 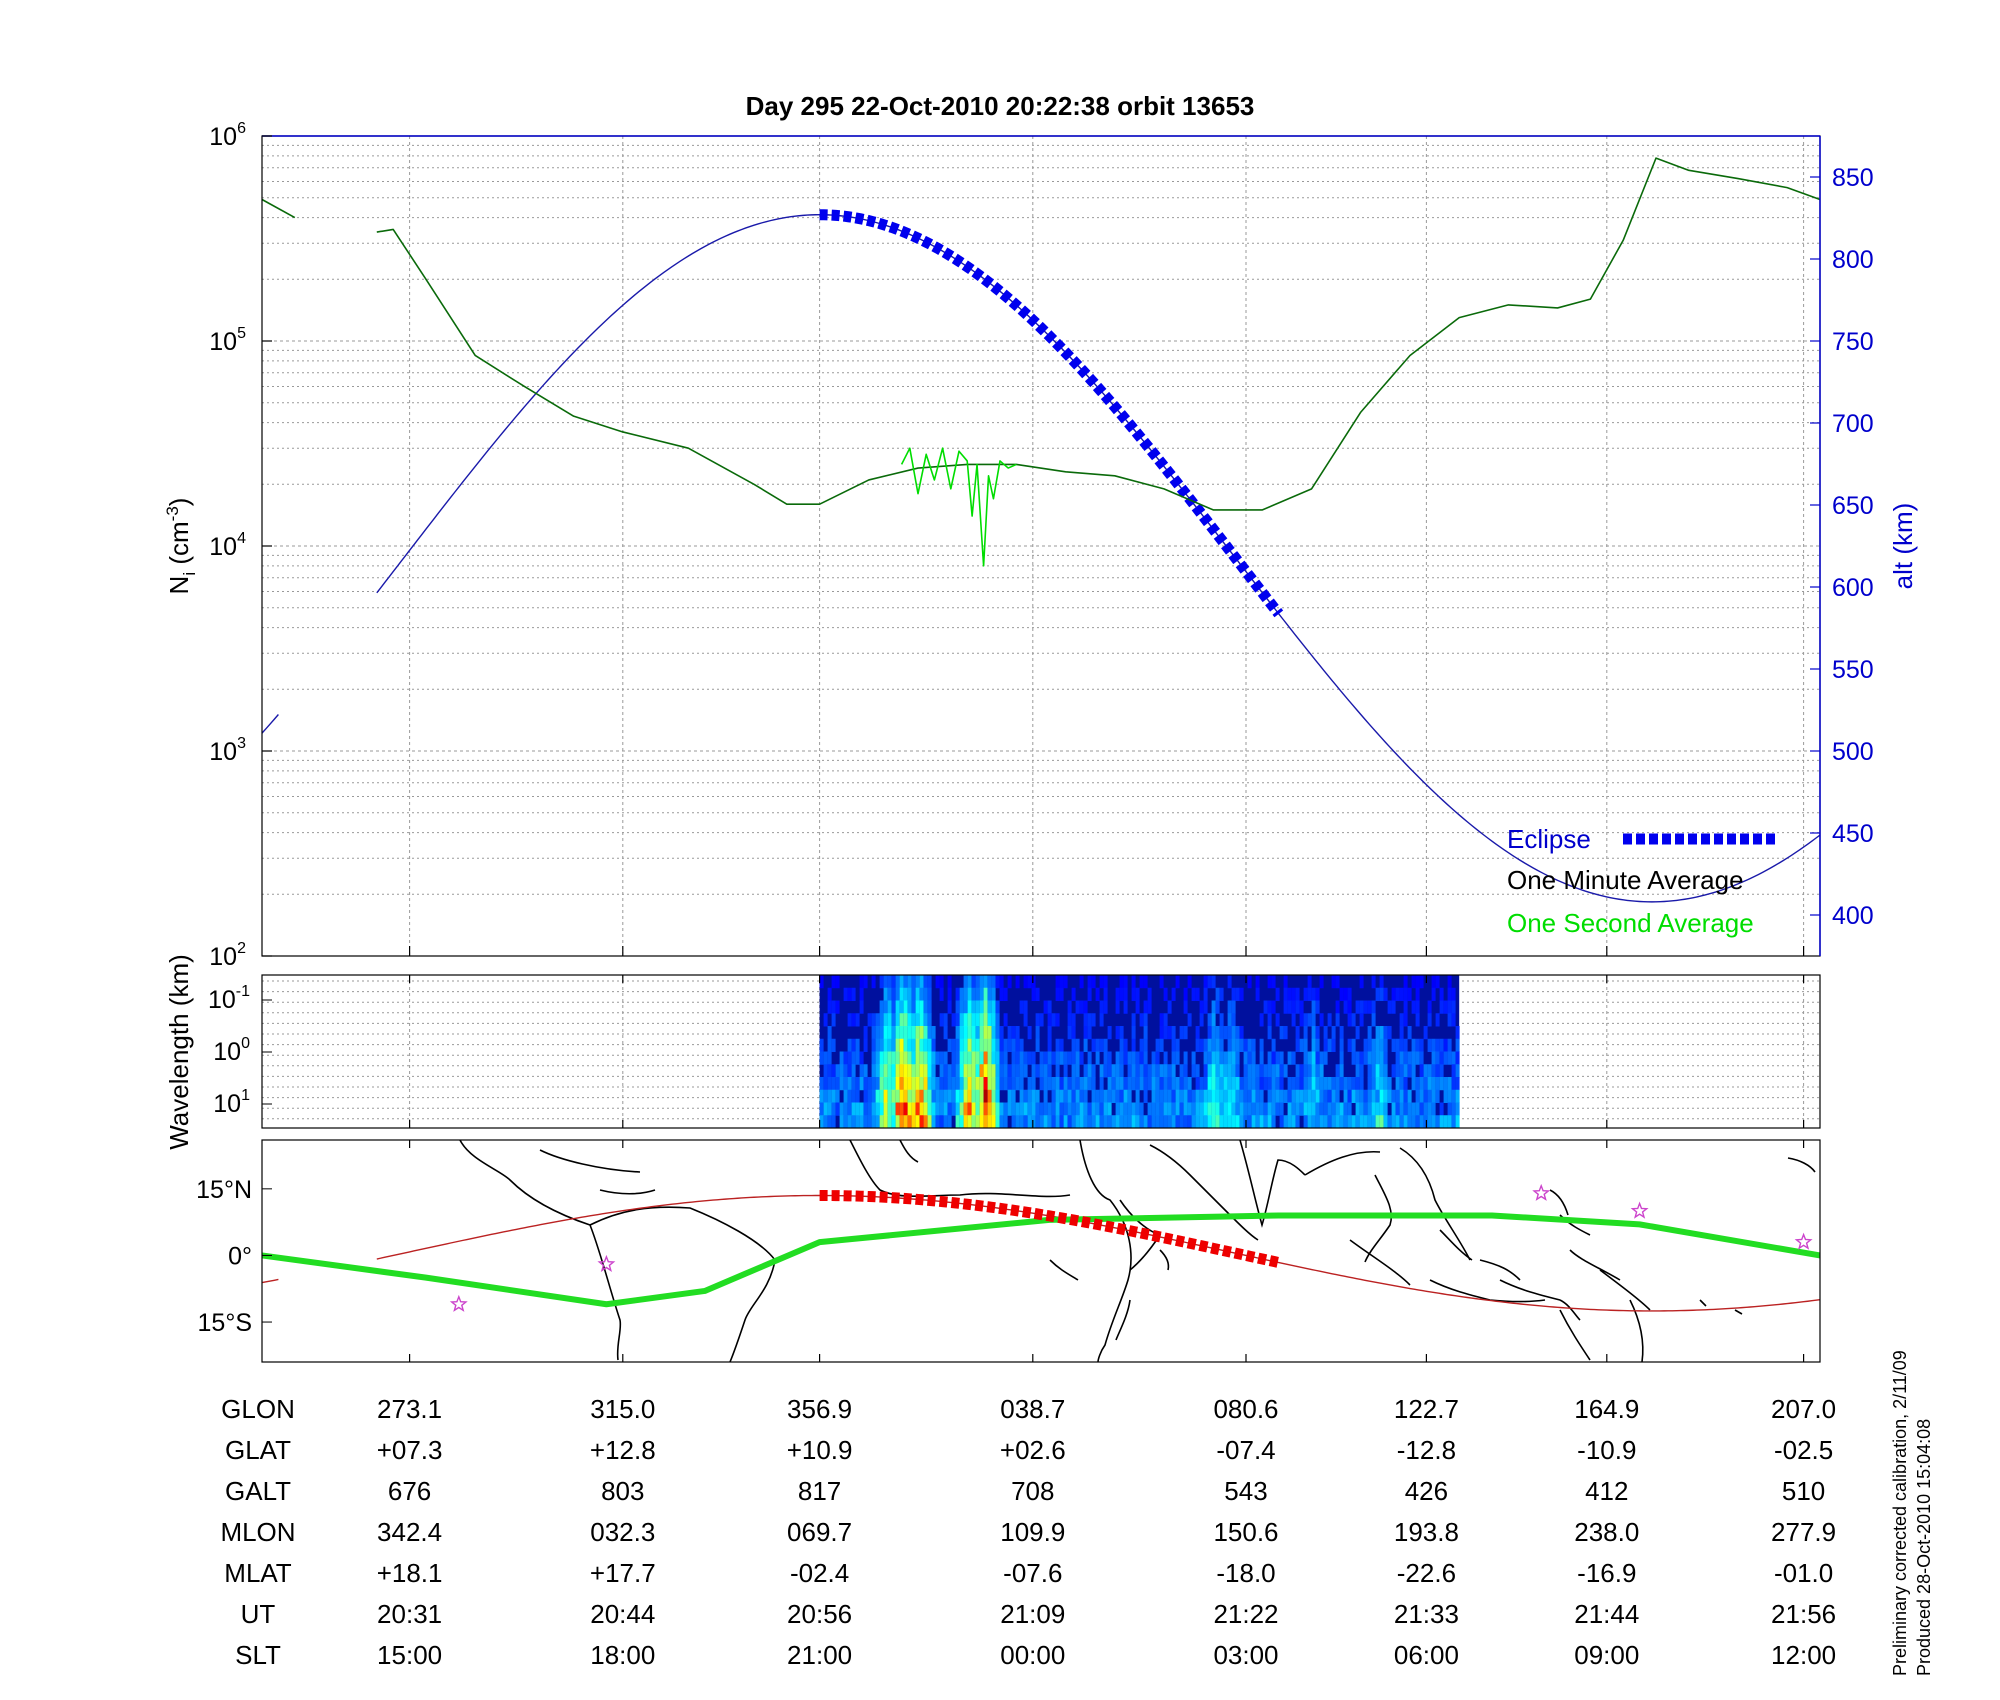 I want to click on coastlines, so click(x=1137, y=1251).